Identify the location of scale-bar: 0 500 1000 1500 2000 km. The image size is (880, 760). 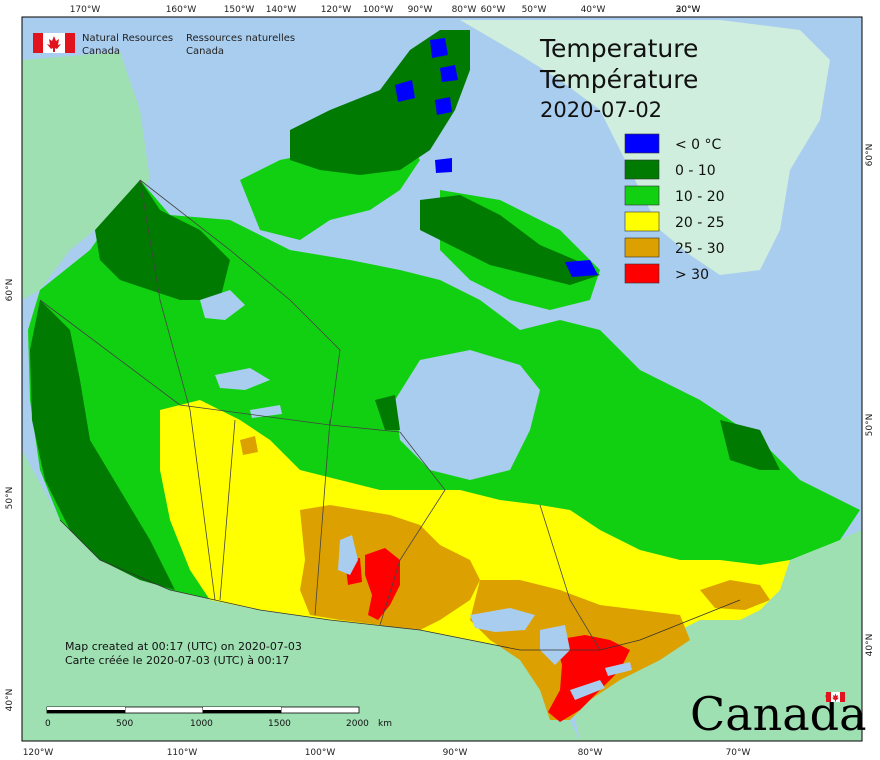
(218, 717).